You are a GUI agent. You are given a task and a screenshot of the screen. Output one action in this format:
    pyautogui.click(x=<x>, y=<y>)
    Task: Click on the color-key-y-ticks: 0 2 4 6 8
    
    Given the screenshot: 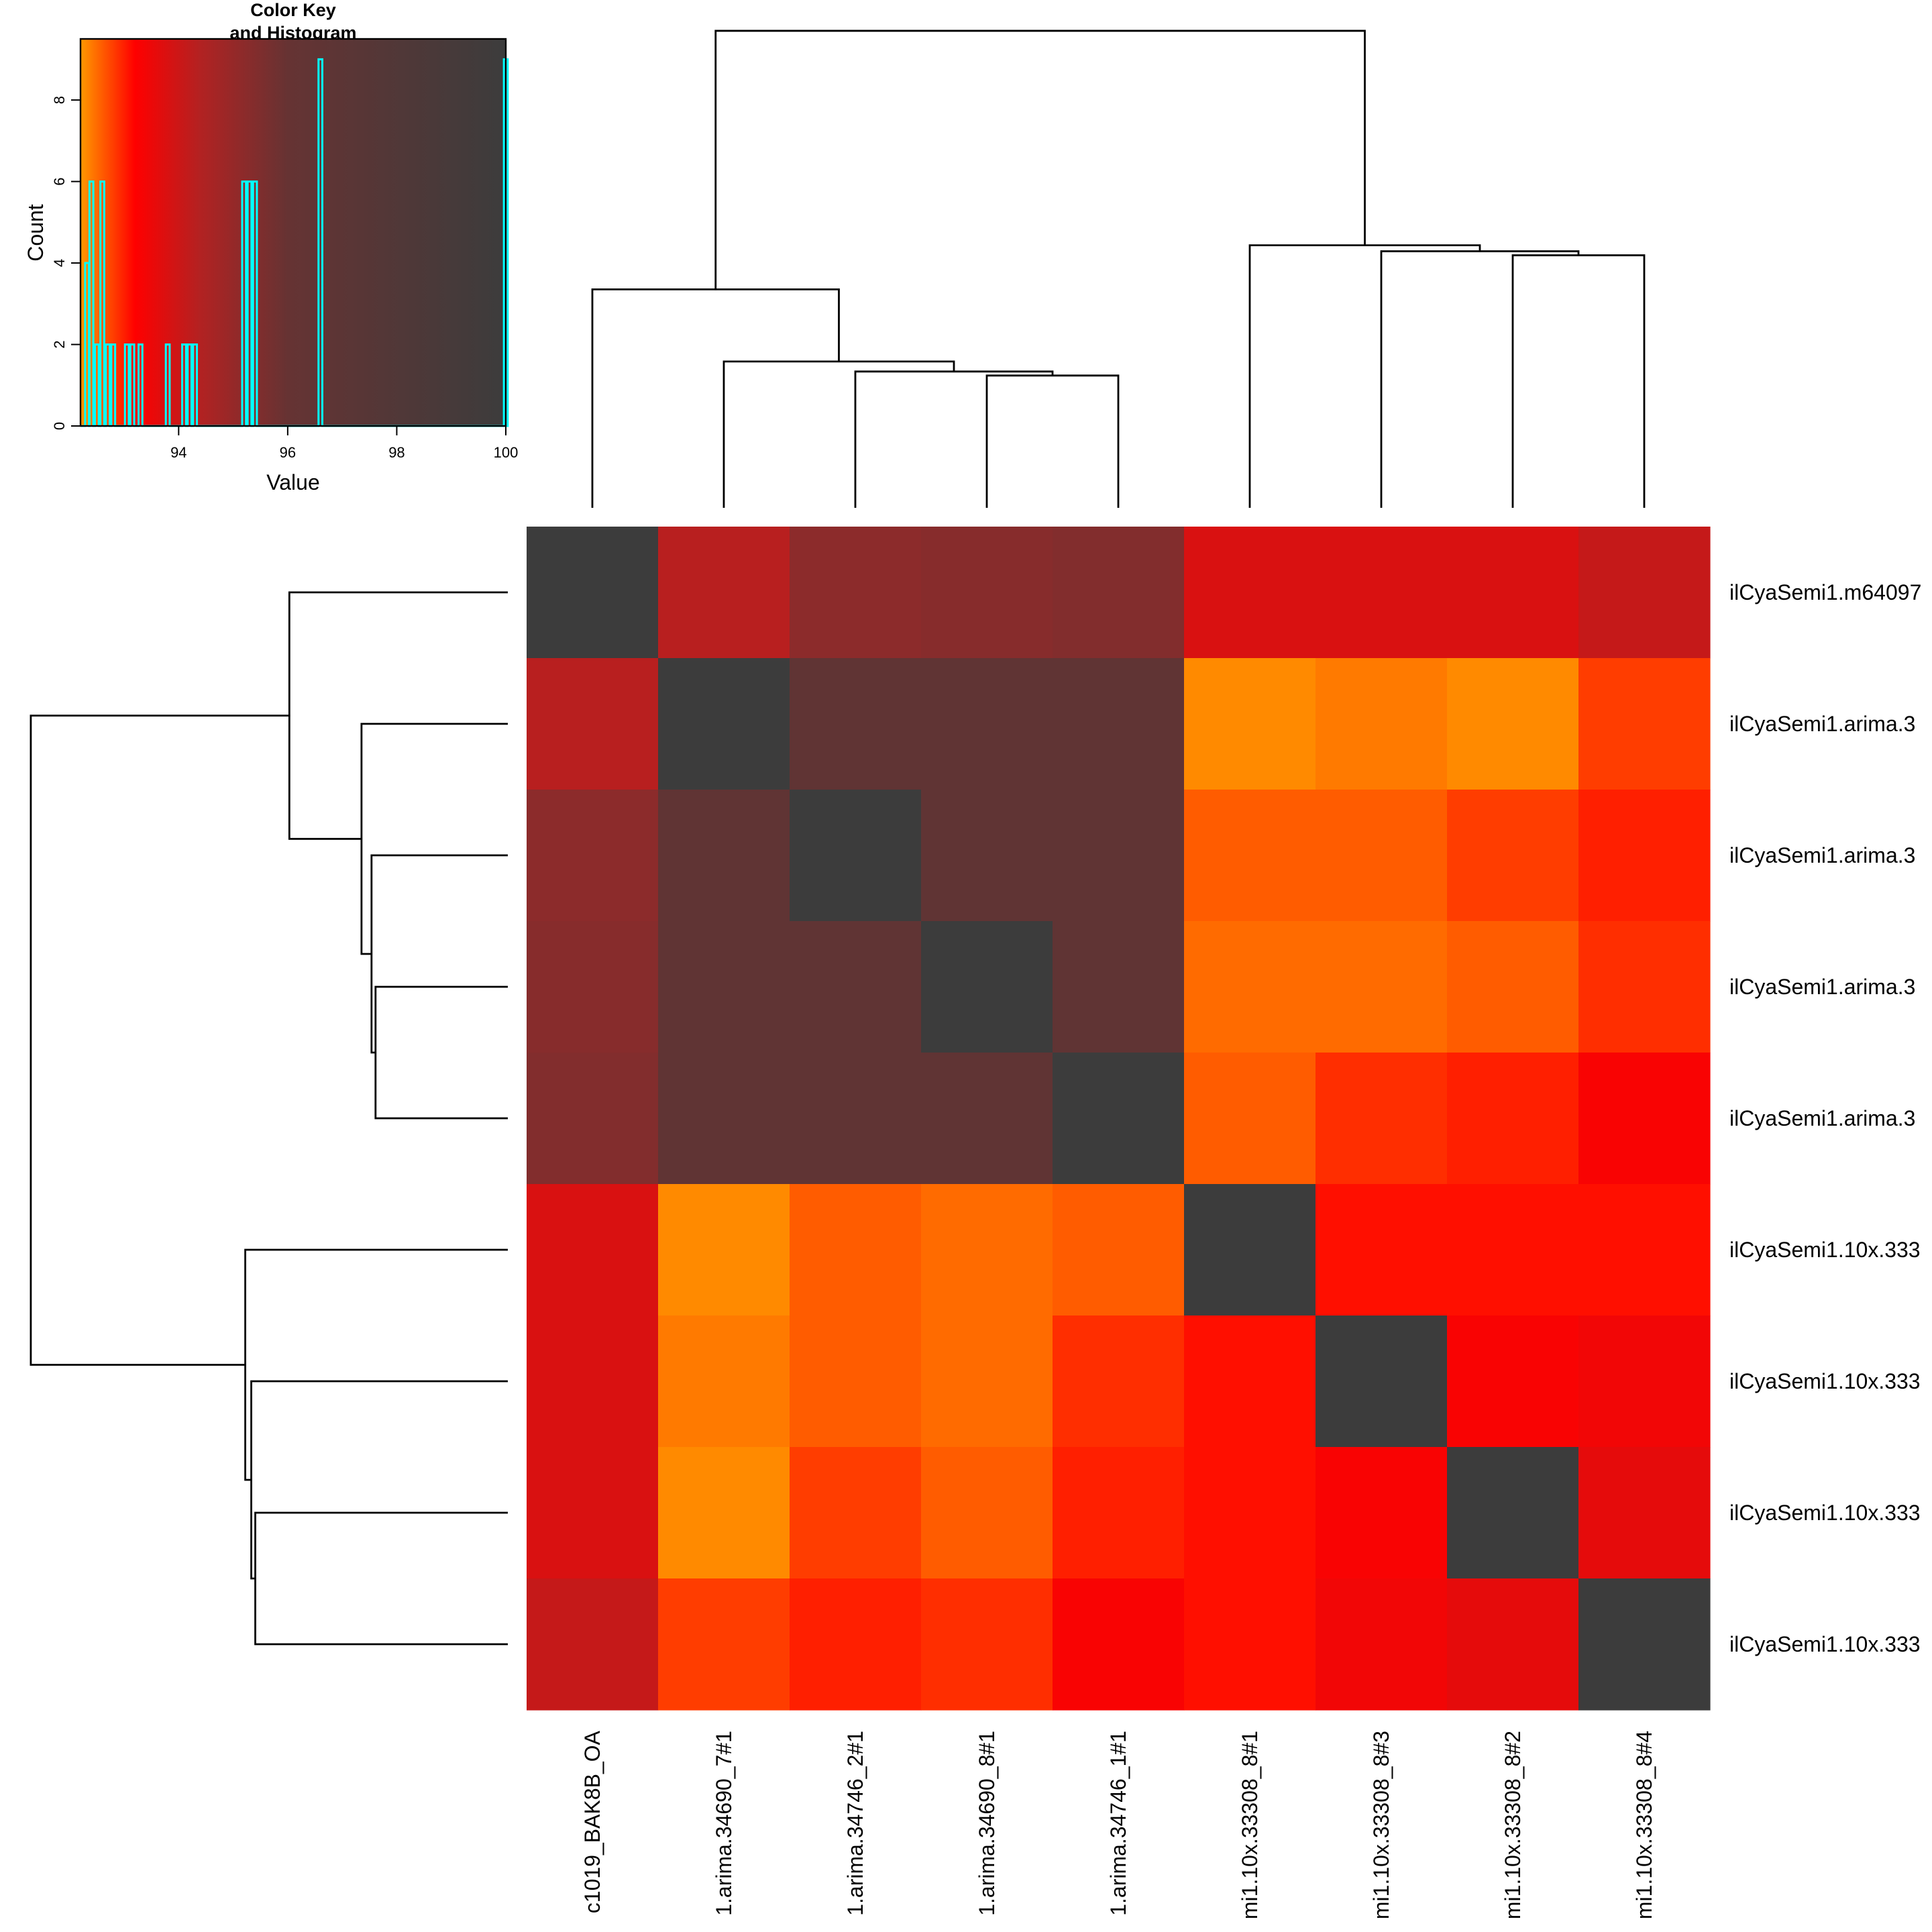 What is the action you would take?
    pyautogui.click(x=65, y=263)
    